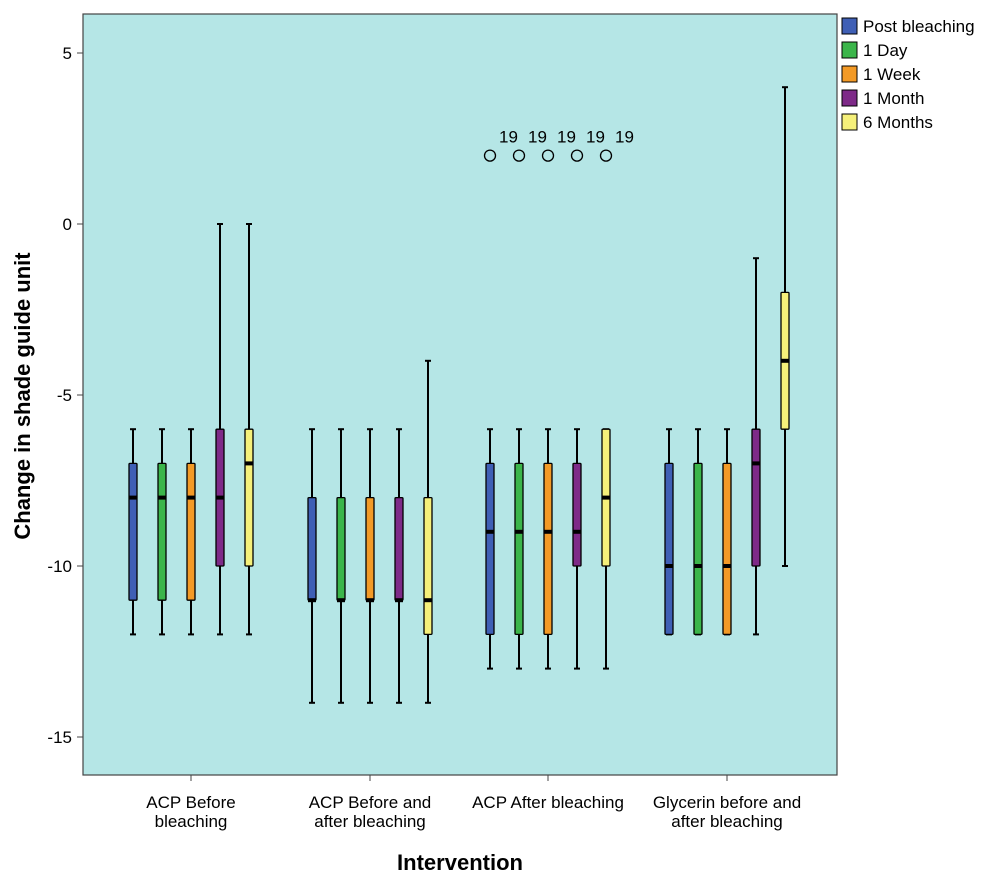 Image resolution: width=1000 pixels, height=885 pixels. Describe the element at coordinates (370, 812) in the screenshot. I see `x-category-label: ACP Before and after bleaching` at that location.